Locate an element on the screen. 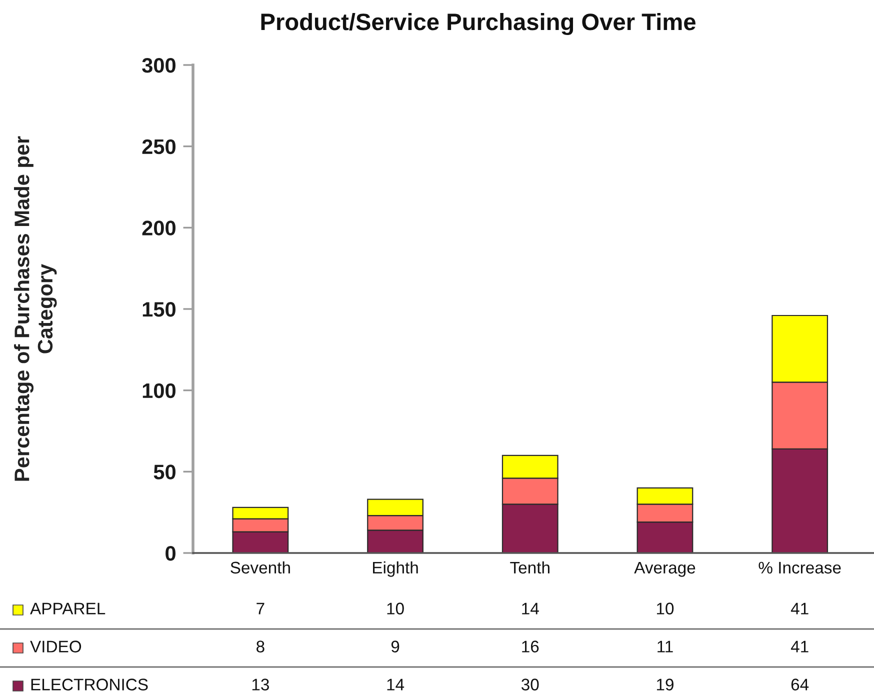  y-axis-title: Percentage of Purchases Made per Category is located at coordinates (35, 308).